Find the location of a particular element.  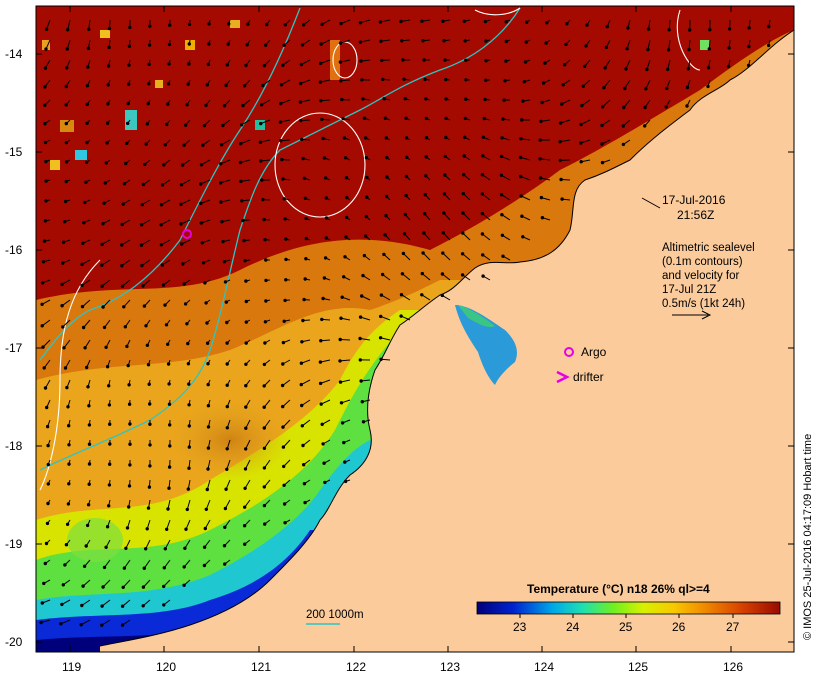

legend-line: (0.1m contours) is located at coordinates (702, 262).